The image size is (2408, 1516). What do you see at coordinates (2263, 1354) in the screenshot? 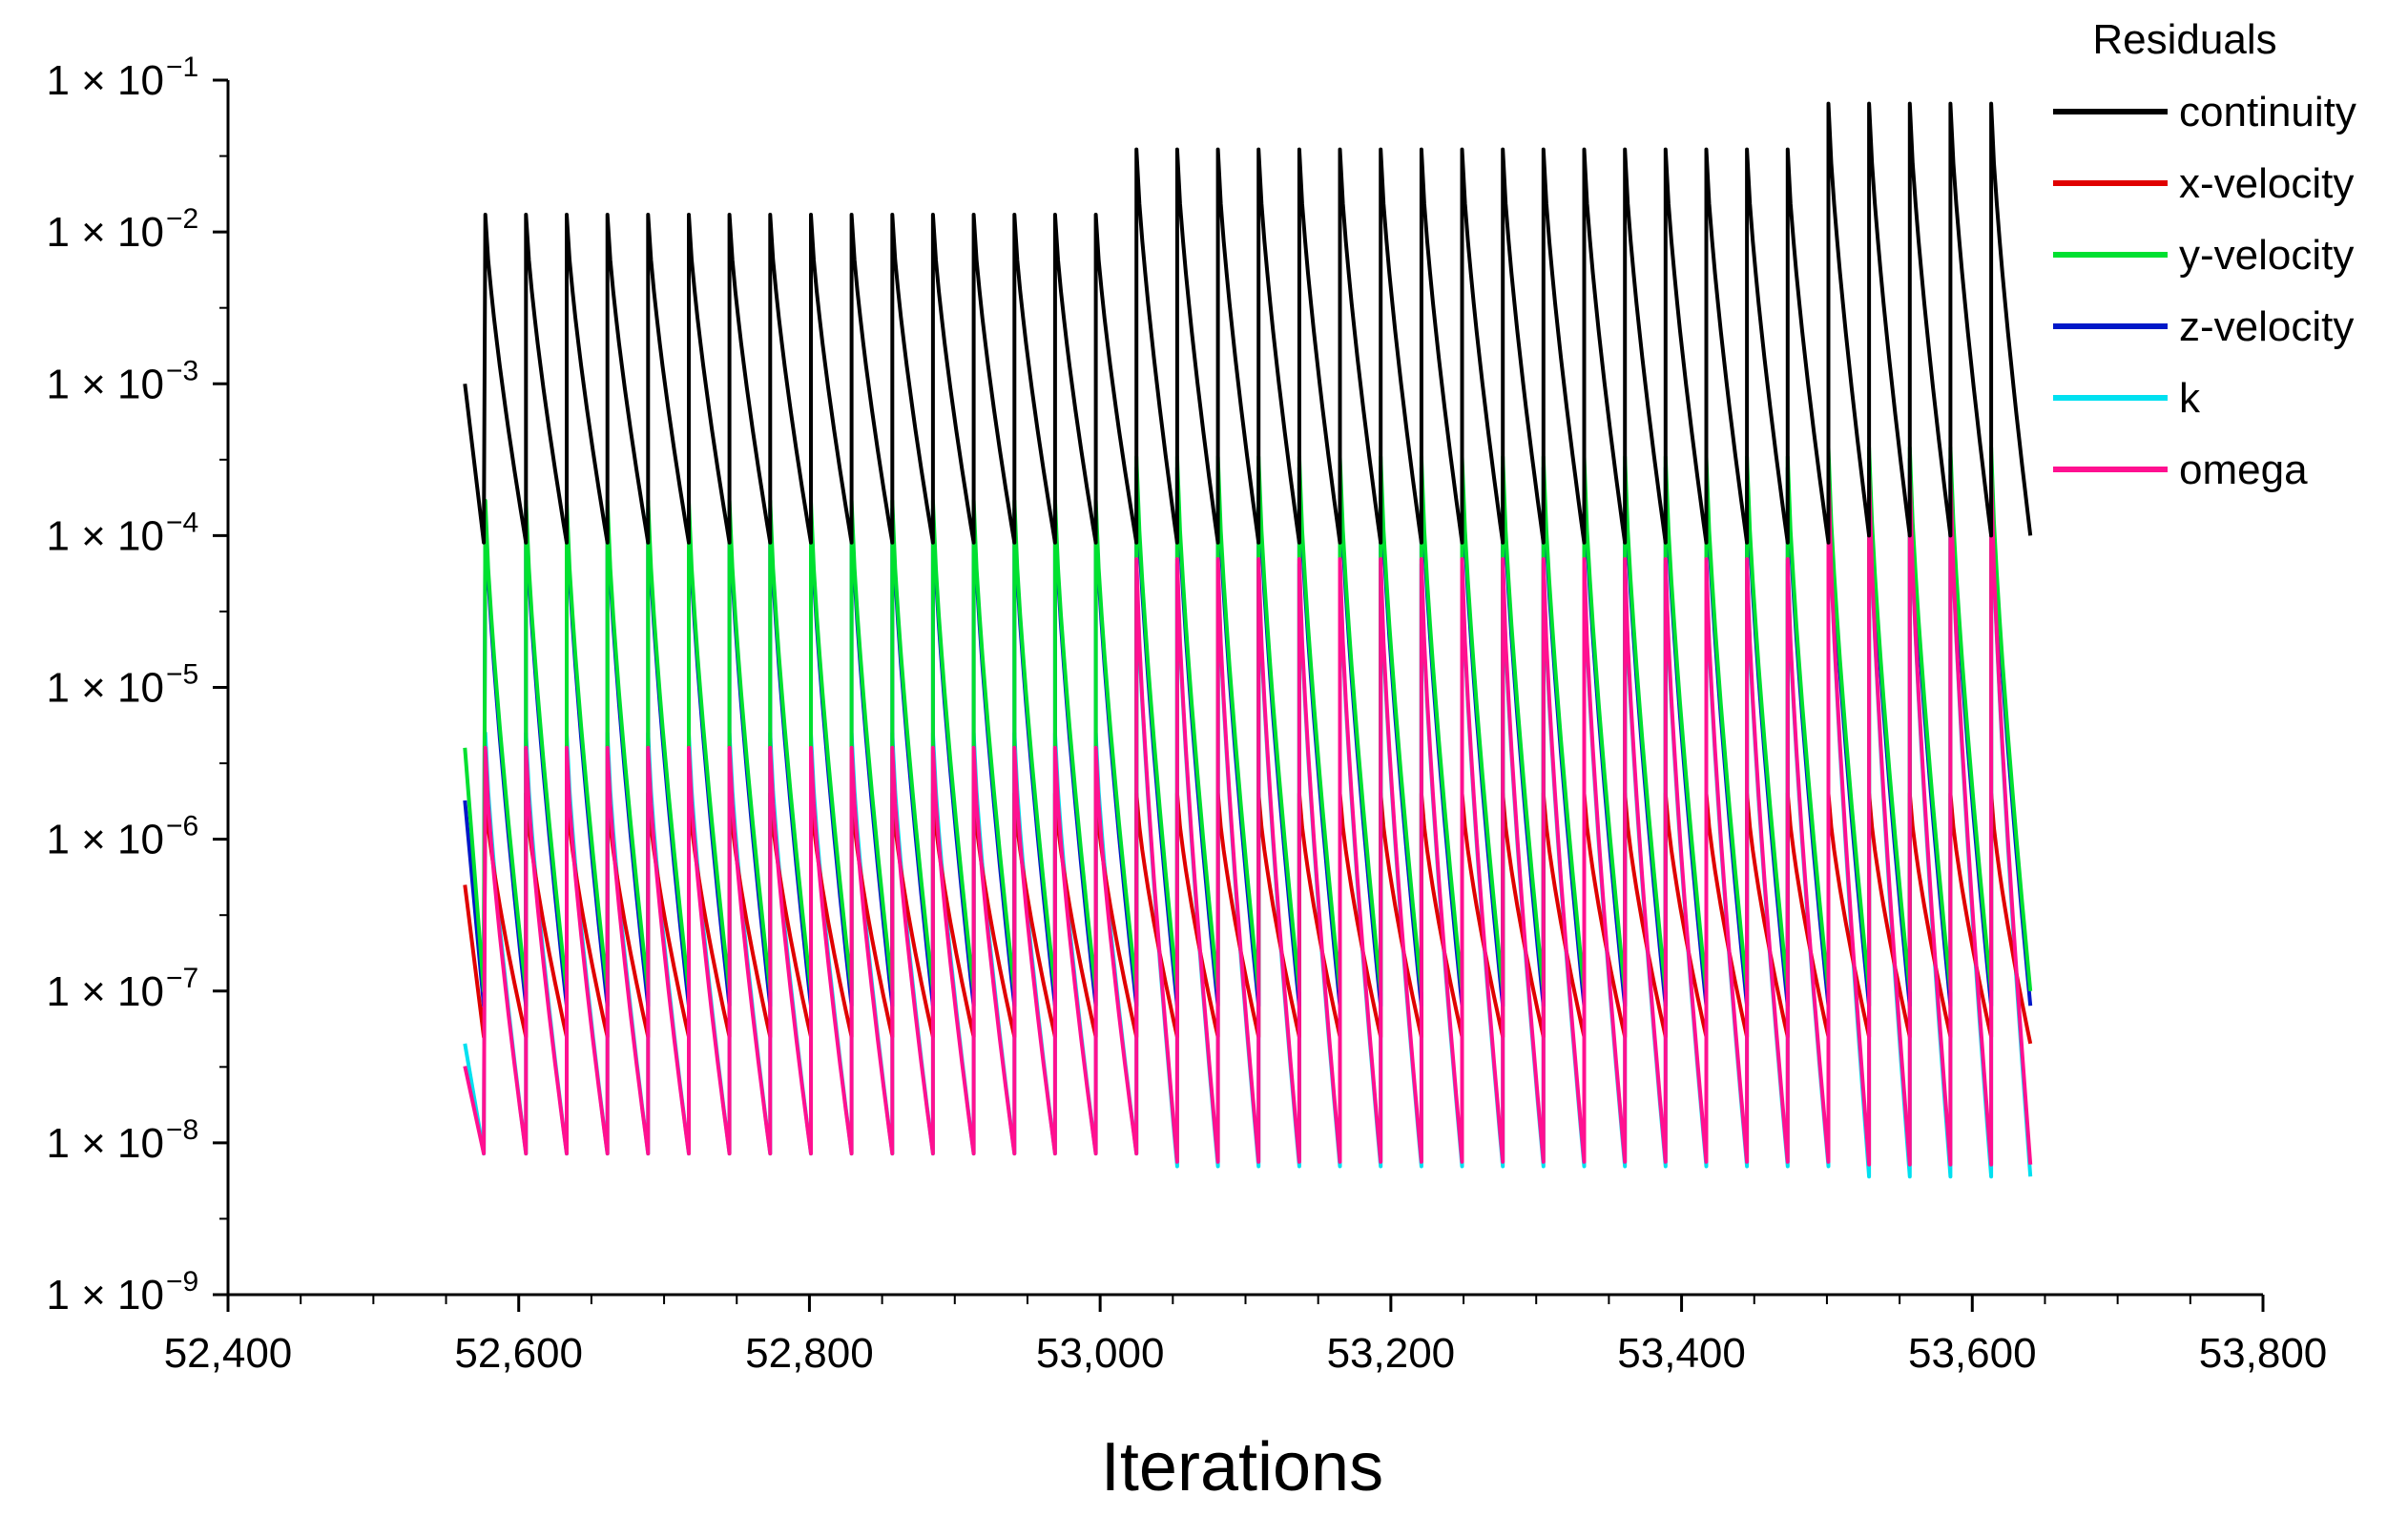
I see `x-tick-label: 53,800` at bounding box center [2263, 1354].